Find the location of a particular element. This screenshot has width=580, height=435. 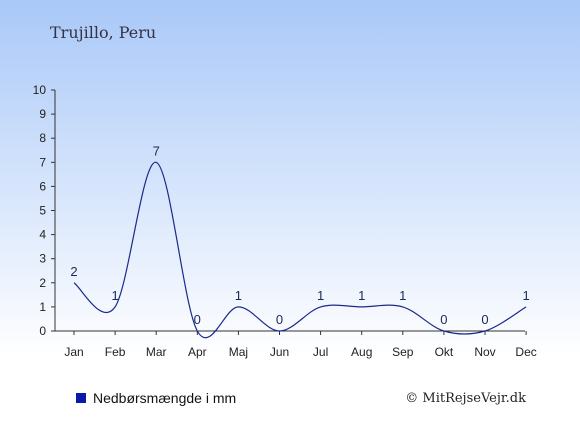

y-tick-label: 10 is located at coordinates (40, 90).